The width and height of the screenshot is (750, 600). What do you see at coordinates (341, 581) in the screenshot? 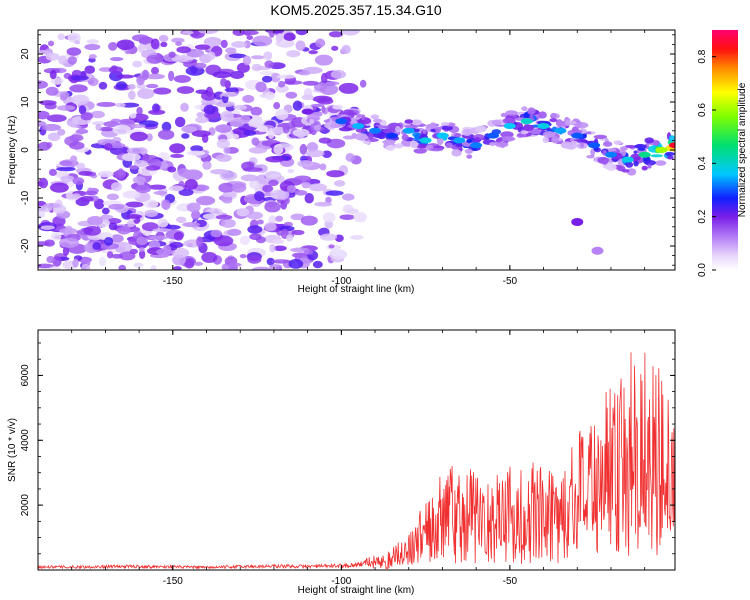
I see `x-tick-label: -100` at bounding box center [341, 581].